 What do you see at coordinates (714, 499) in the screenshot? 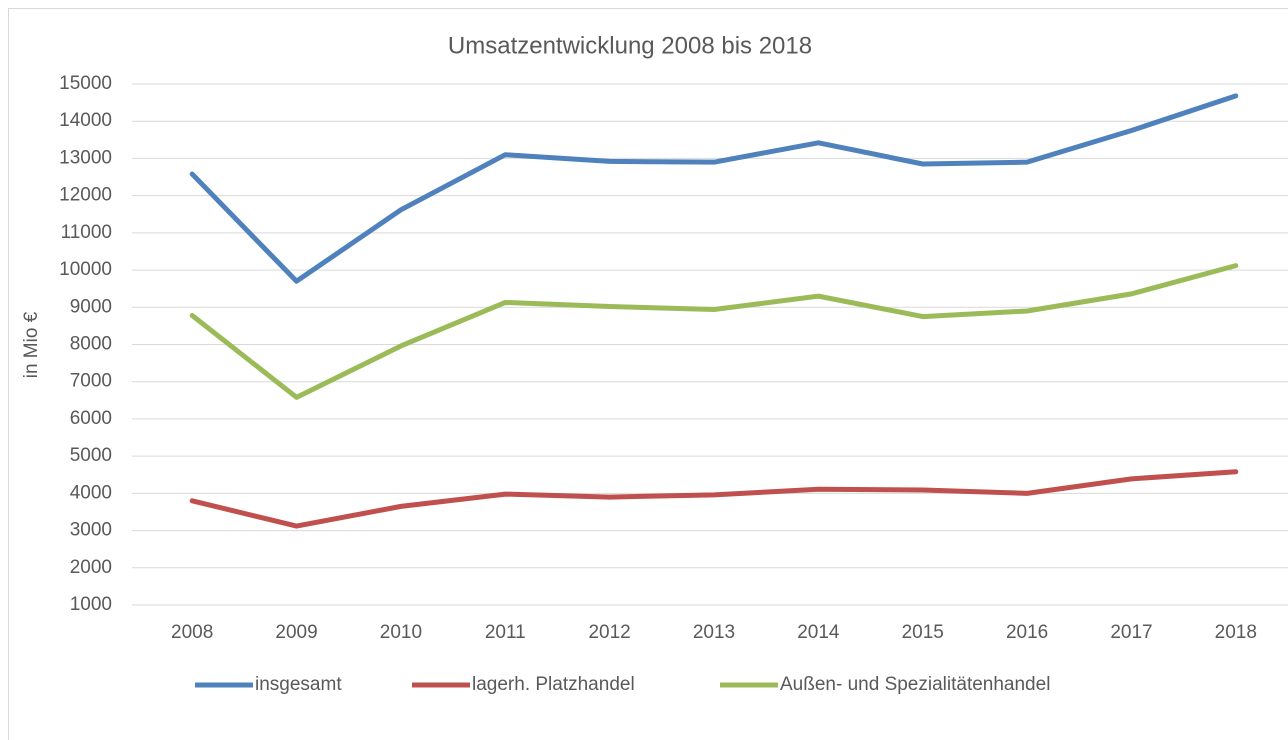
I see `line-series` at bounding box center [714, 499].